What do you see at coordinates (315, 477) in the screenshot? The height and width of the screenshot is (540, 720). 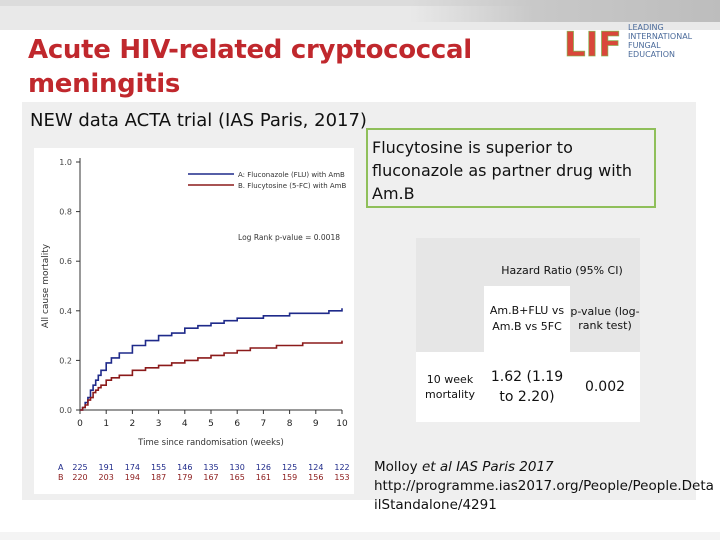 I see `at-risk-value: 156` at bounding box center [315, 477].